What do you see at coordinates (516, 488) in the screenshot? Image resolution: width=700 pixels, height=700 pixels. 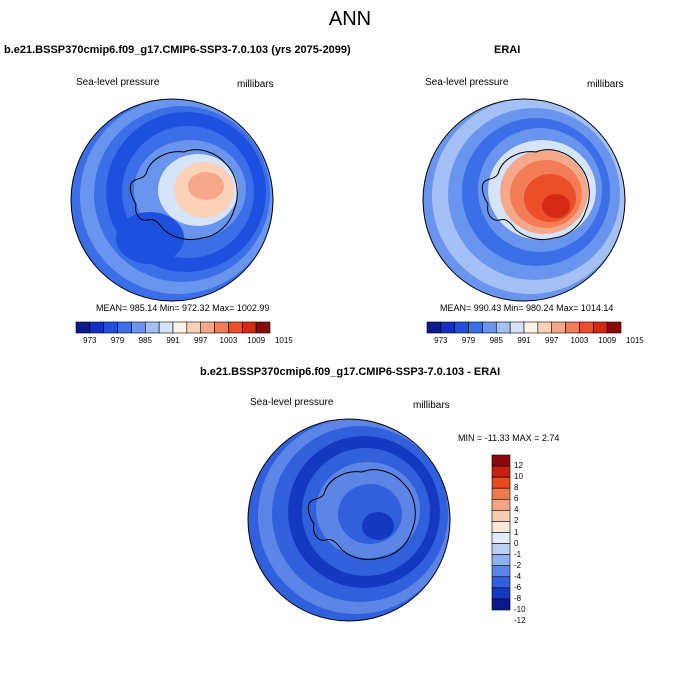 I see `diff-colorbar-tick-label: 8` at bounding box center [516, 488].